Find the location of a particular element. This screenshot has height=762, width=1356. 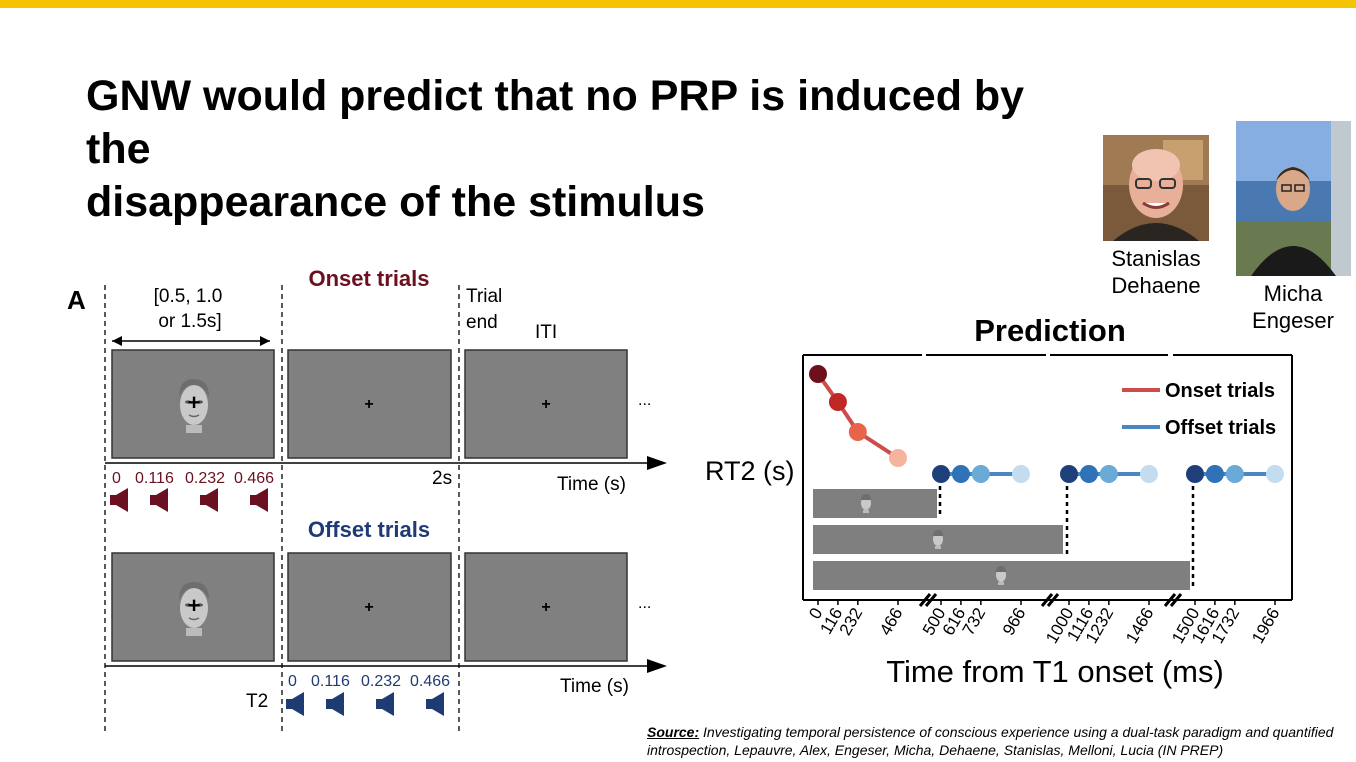

offset-tick: 0 is located at coordinates (292, 681).